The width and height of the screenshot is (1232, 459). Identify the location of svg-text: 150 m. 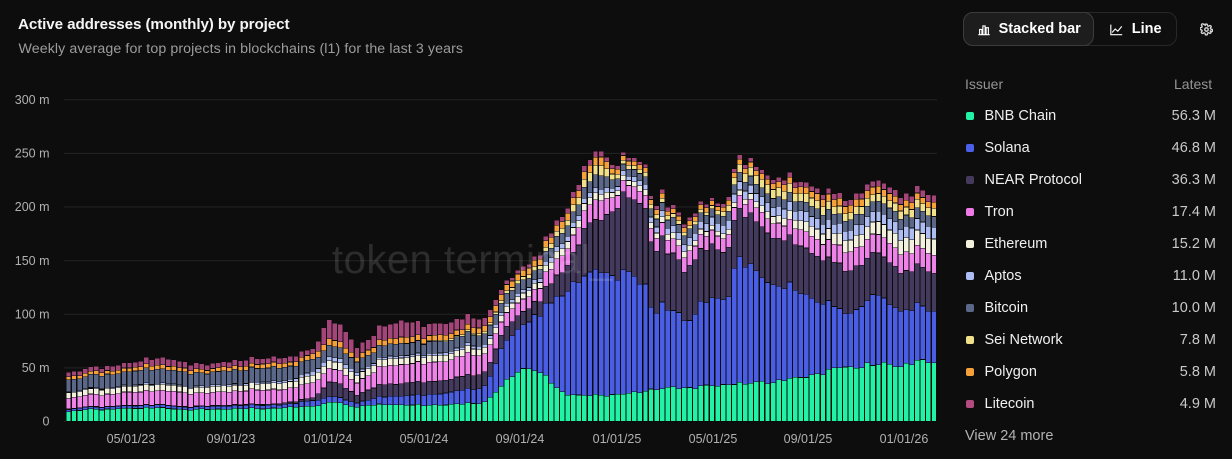
(32, 261).